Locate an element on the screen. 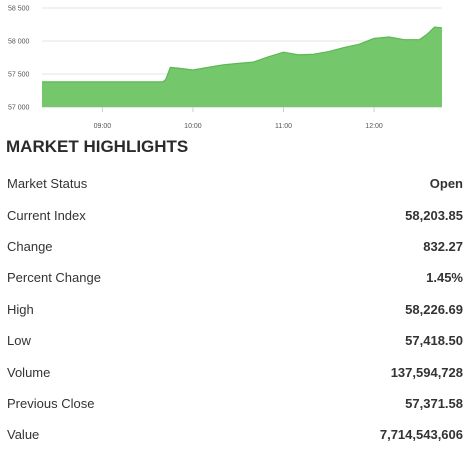  row-label: Value is located at coordinates (23, 435).